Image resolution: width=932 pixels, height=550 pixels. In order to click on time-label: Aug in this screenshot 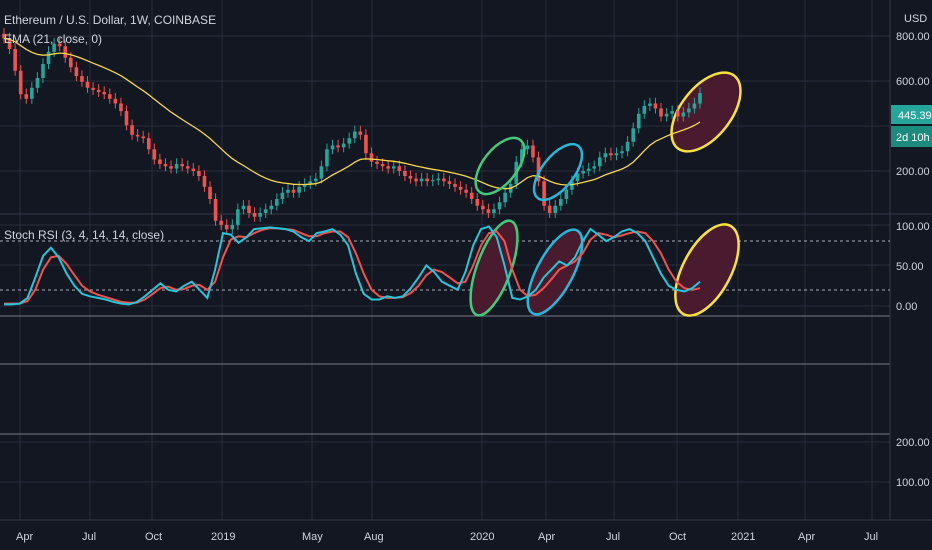, I will do `click(374, 537)`.